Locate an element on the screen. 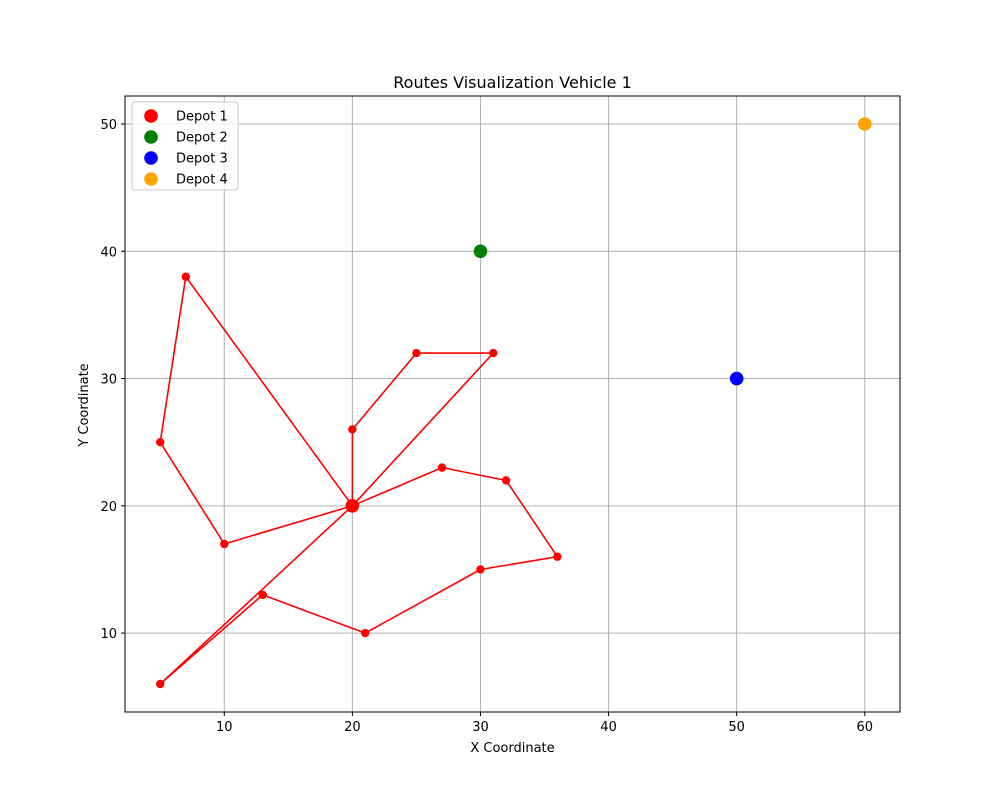 The height and width of the screenshot is (800, 1000). y-tick-label: 50 is located at coordinates (108, 125).